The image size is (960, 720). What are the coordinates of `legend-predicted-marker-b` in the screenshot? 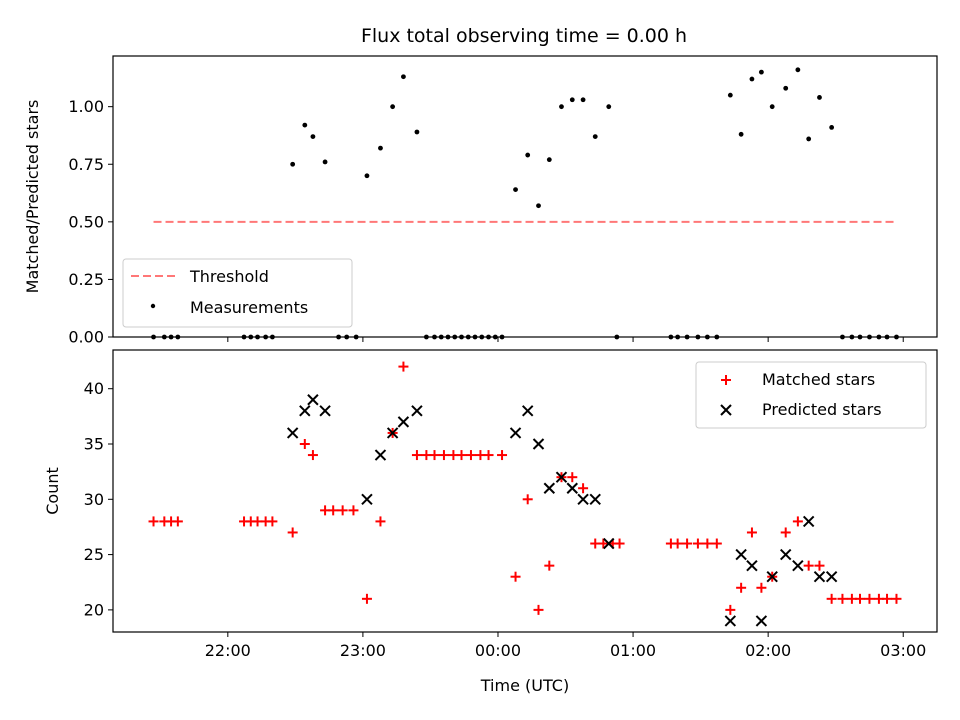 It's located at (726, 410).